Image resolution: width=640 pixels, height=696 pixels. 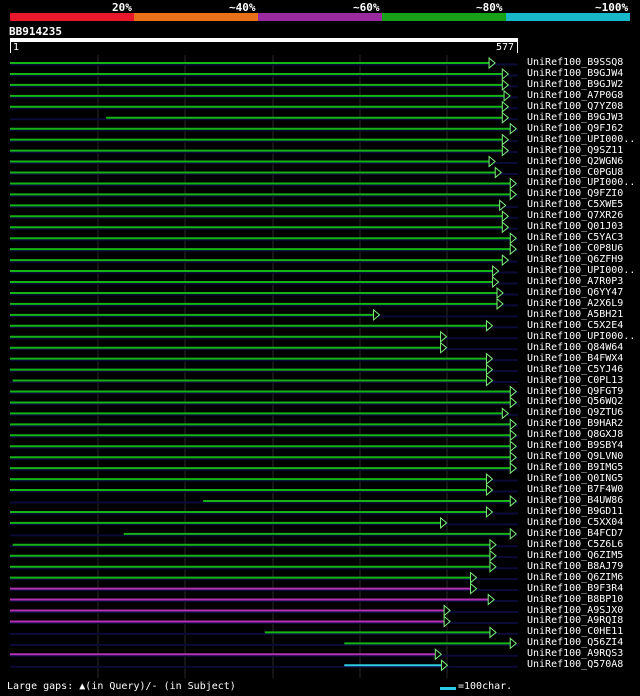 I want to click on hit-label: UniRef100_Q9SZ11, so click(x=575, y=150).